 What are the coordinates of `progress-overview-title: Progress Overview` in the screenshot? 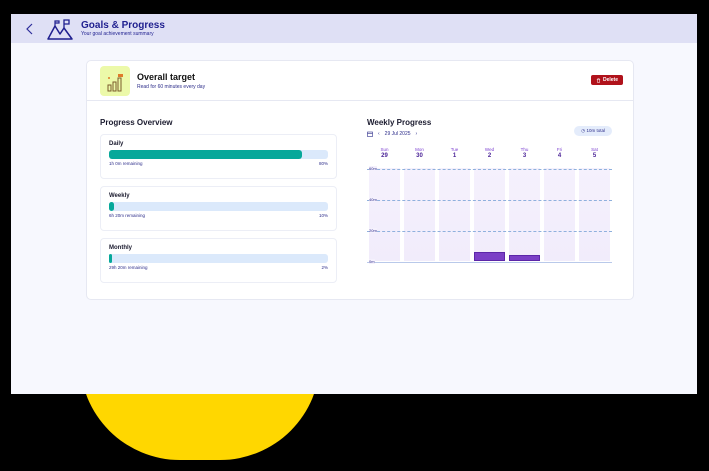 It's located at (136, 122).